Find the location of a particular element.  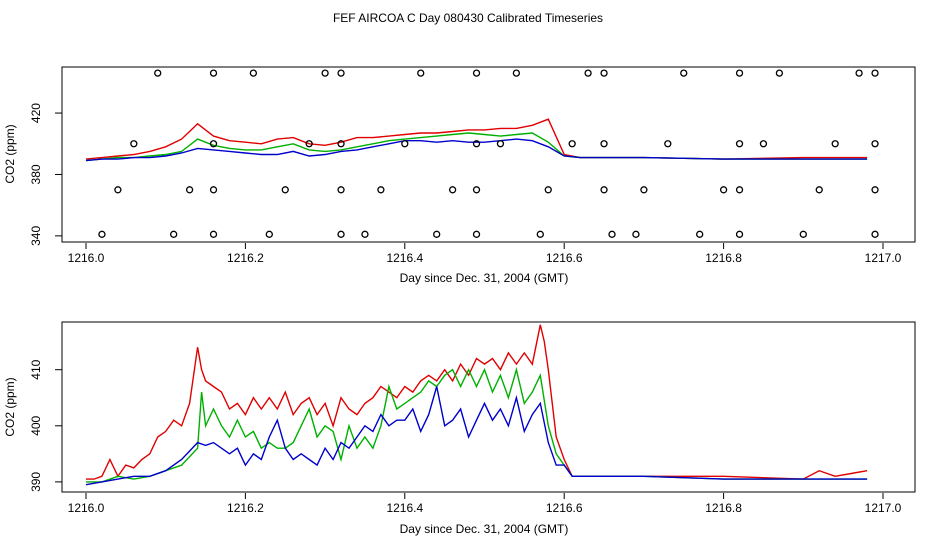

top-x-axis-label: Day since Dec. 31, 2004 (GMT) is located at coordinates (484, 278).